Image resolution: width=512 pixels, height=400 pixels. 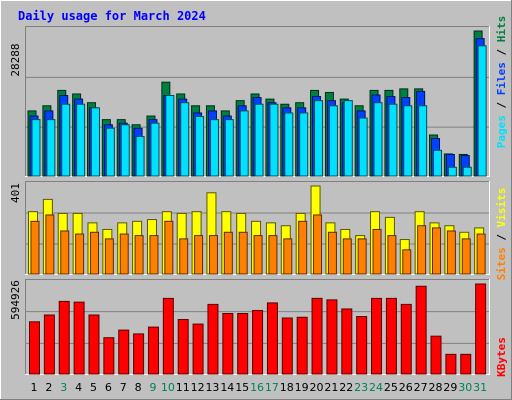 I want to click on day-label: 2, so click(x=48, y=387).